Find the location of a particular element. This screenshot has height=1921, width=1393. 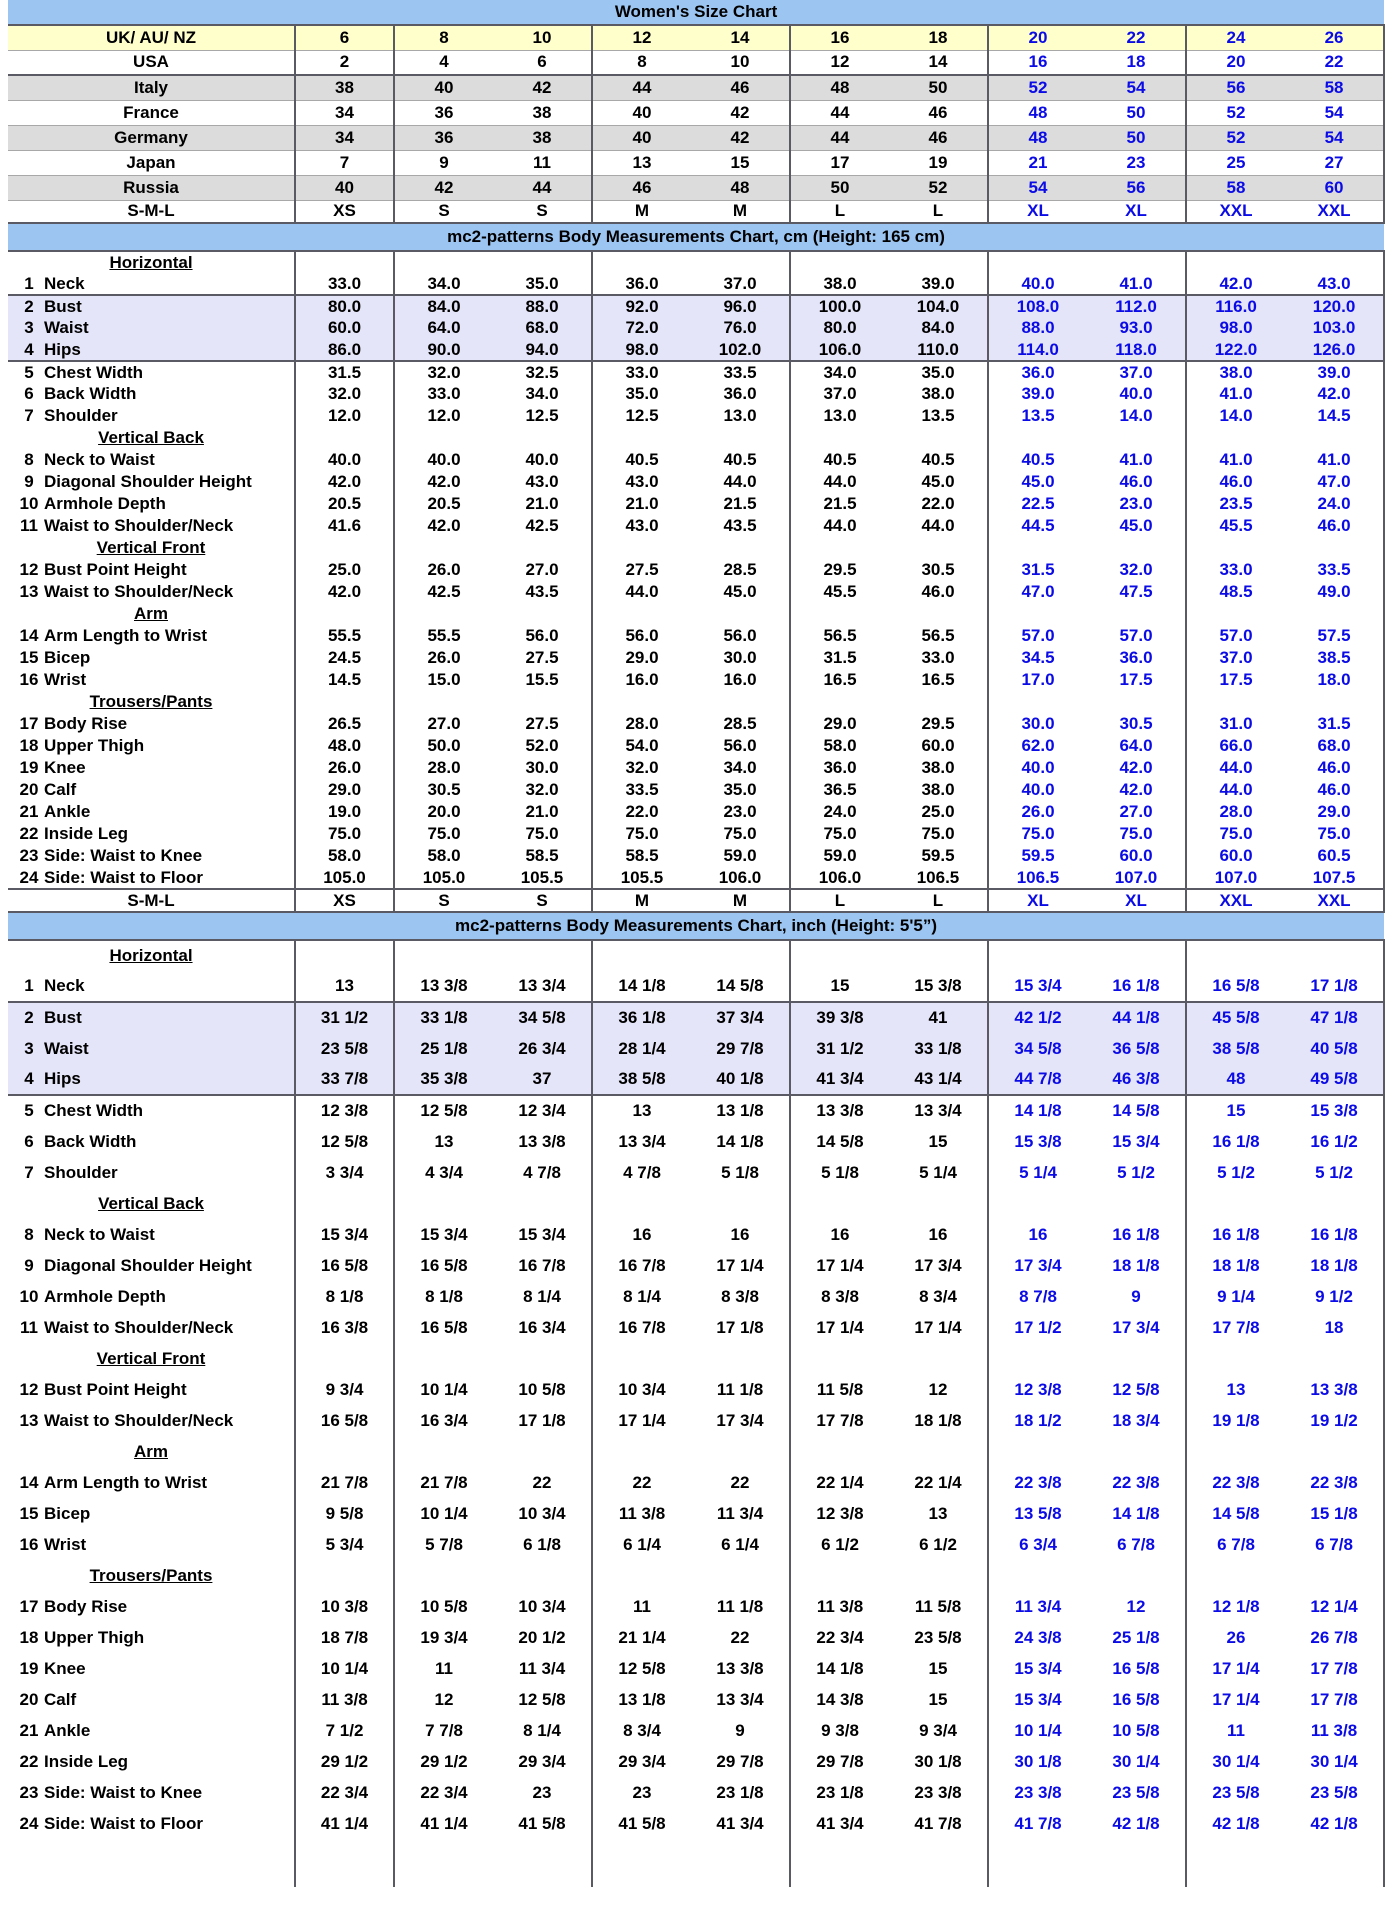

cell-value: 5 3/4 is located at coordinates (345, 1544).